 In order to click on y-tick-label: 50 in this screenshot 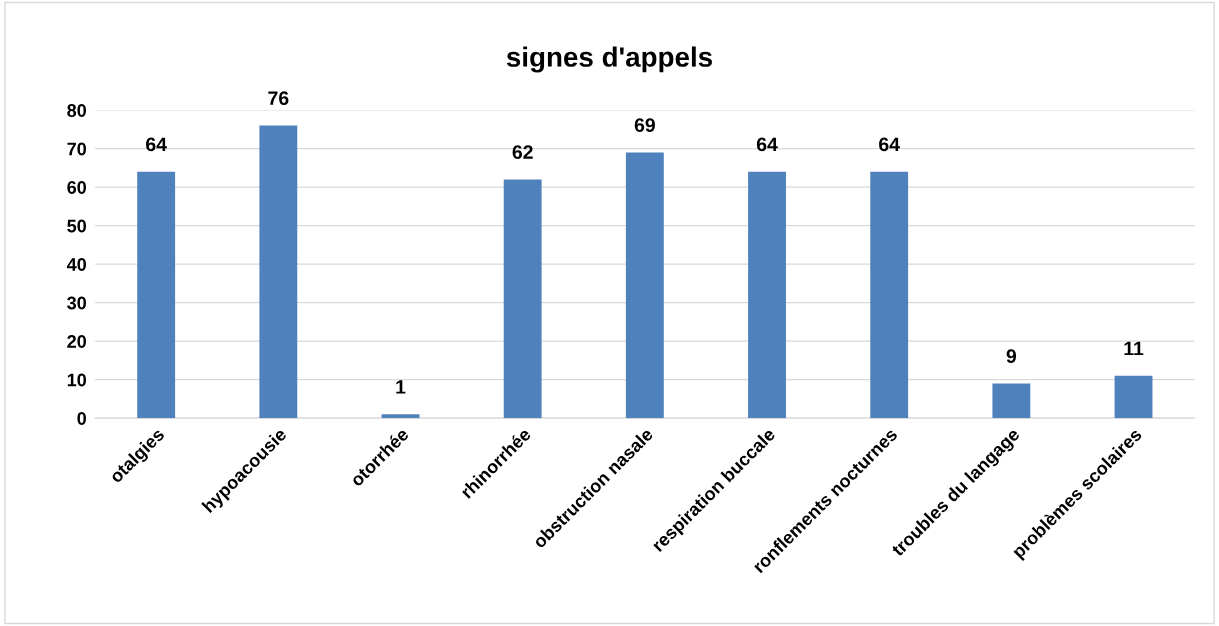, I will do `click(77, 226)`.